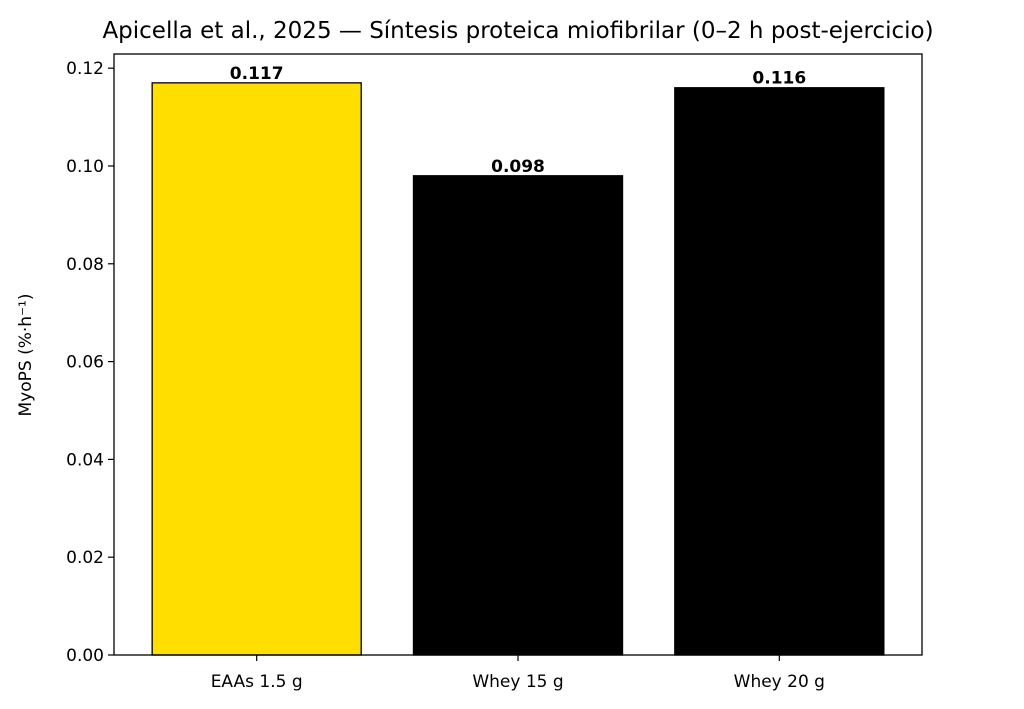  I want to click on y-axis-label: MyoPS (%·h⁻¹), so click(26, 355).